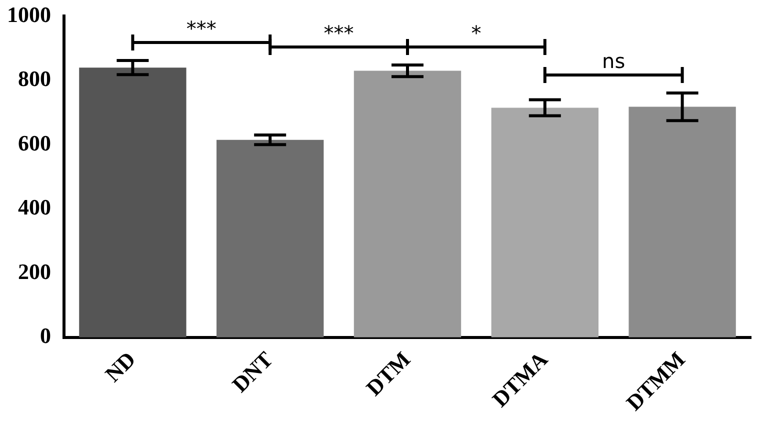  I want to click on annotation: *, so click(476, 33).